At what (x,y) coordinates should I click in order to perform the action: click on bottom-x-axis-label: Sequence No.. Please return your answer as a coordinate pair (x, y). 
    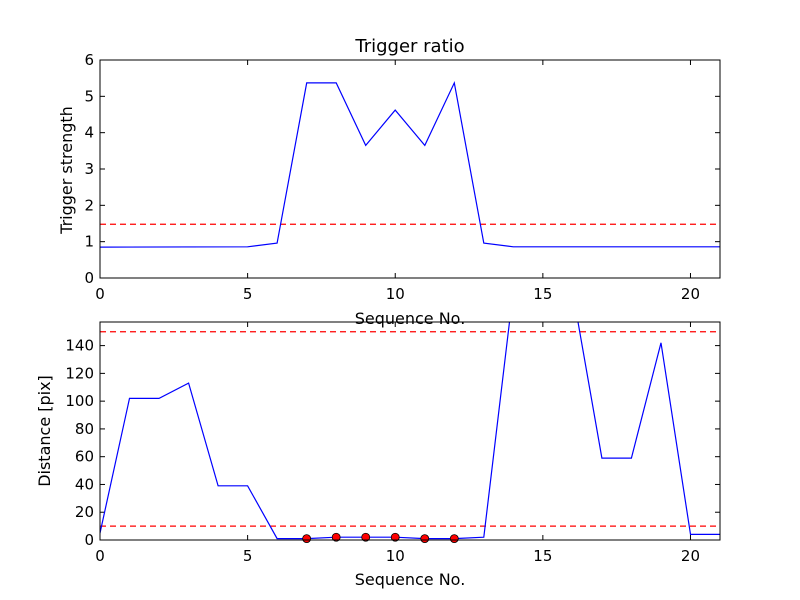
    Looking at the image, I should click on (410, 579).